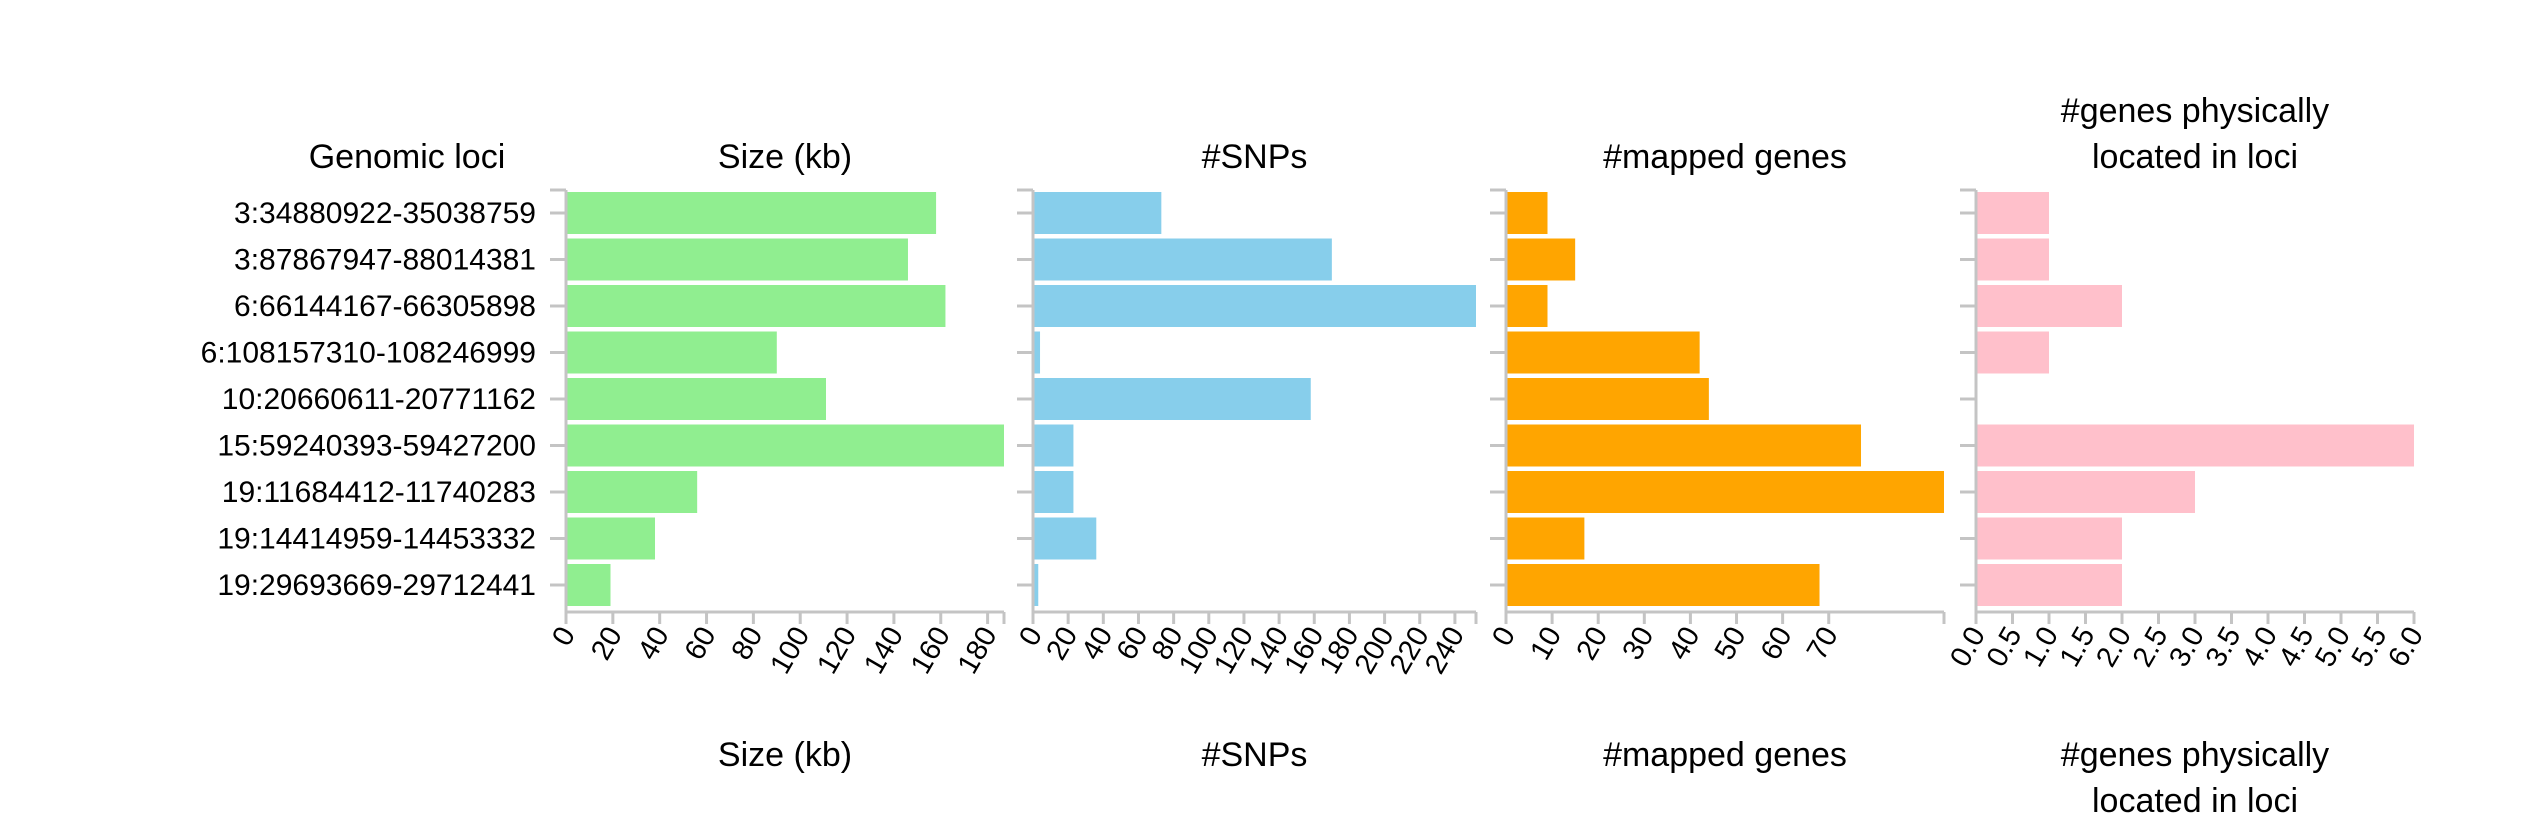 The width and height of the screenshot is (2531, 828). Describe the element at coordinates (2187, 647) in the screenshot. I see `x-tick-label: 3.0` at that location.